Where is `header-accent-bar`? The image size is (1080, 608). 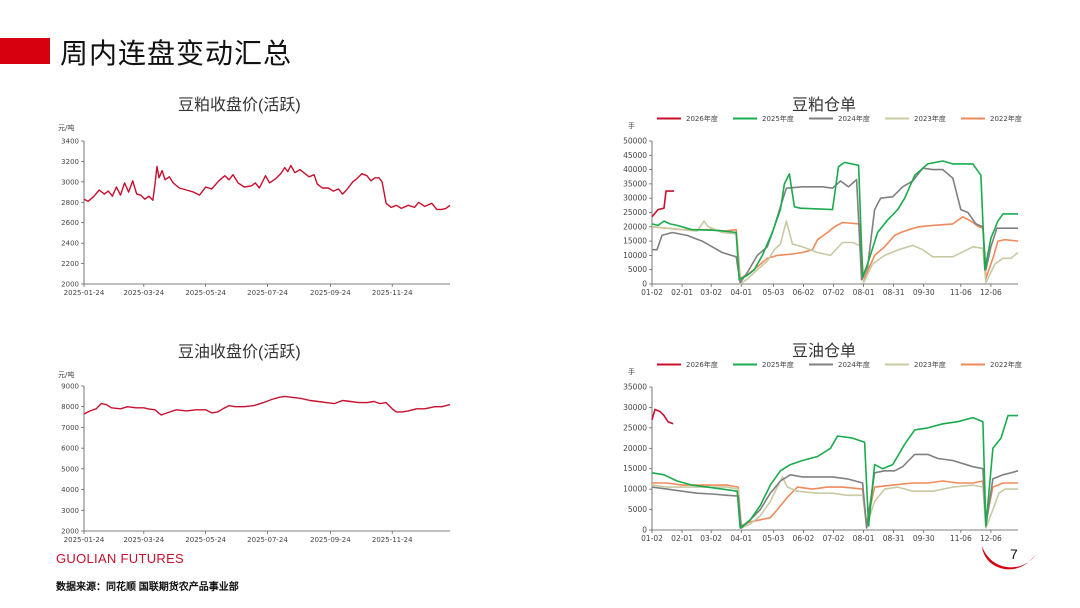
header-accent-bar is located at coordinates (25, 51).